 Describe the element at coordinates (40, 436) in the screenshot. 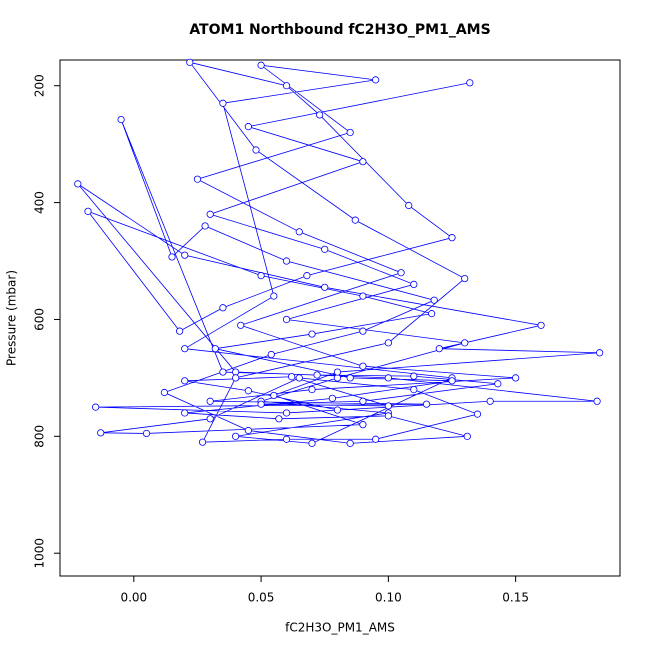

I see `y-tick-label: 800` at that location.